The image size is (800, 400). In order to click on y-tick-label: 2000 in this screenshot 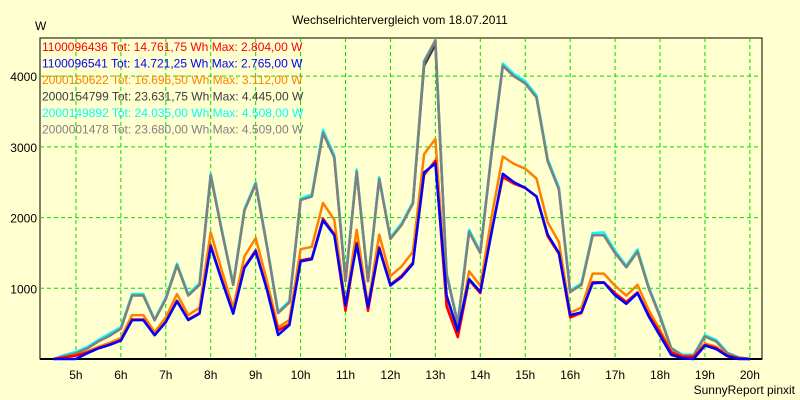, I will do `click(23, 219)`.